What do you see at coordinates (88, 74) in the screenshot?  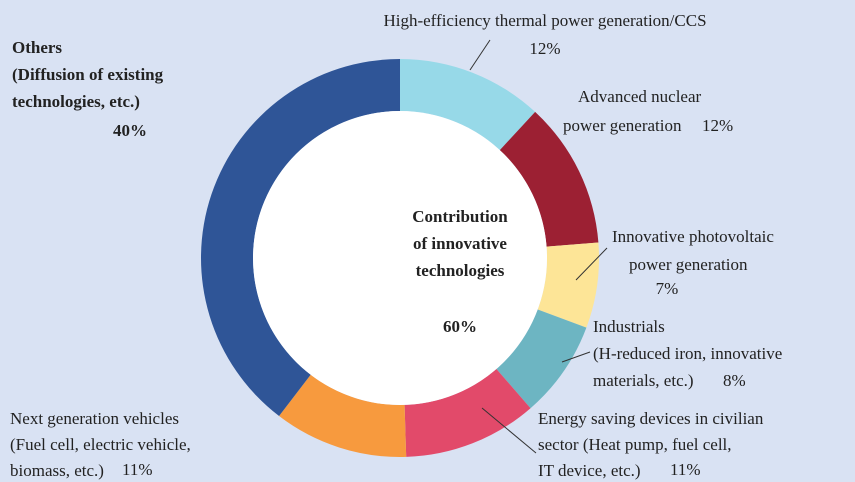 I see `segment-label: (Diffusion of existing` at bounding box center [88, 74].